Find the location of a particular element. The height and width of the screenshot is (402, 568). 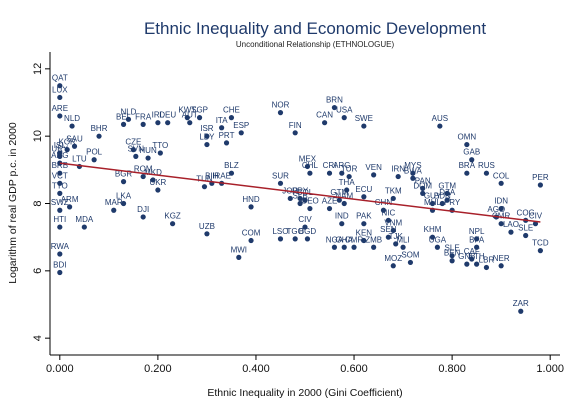

point-label: CMR is located at coordinates (501, 216).